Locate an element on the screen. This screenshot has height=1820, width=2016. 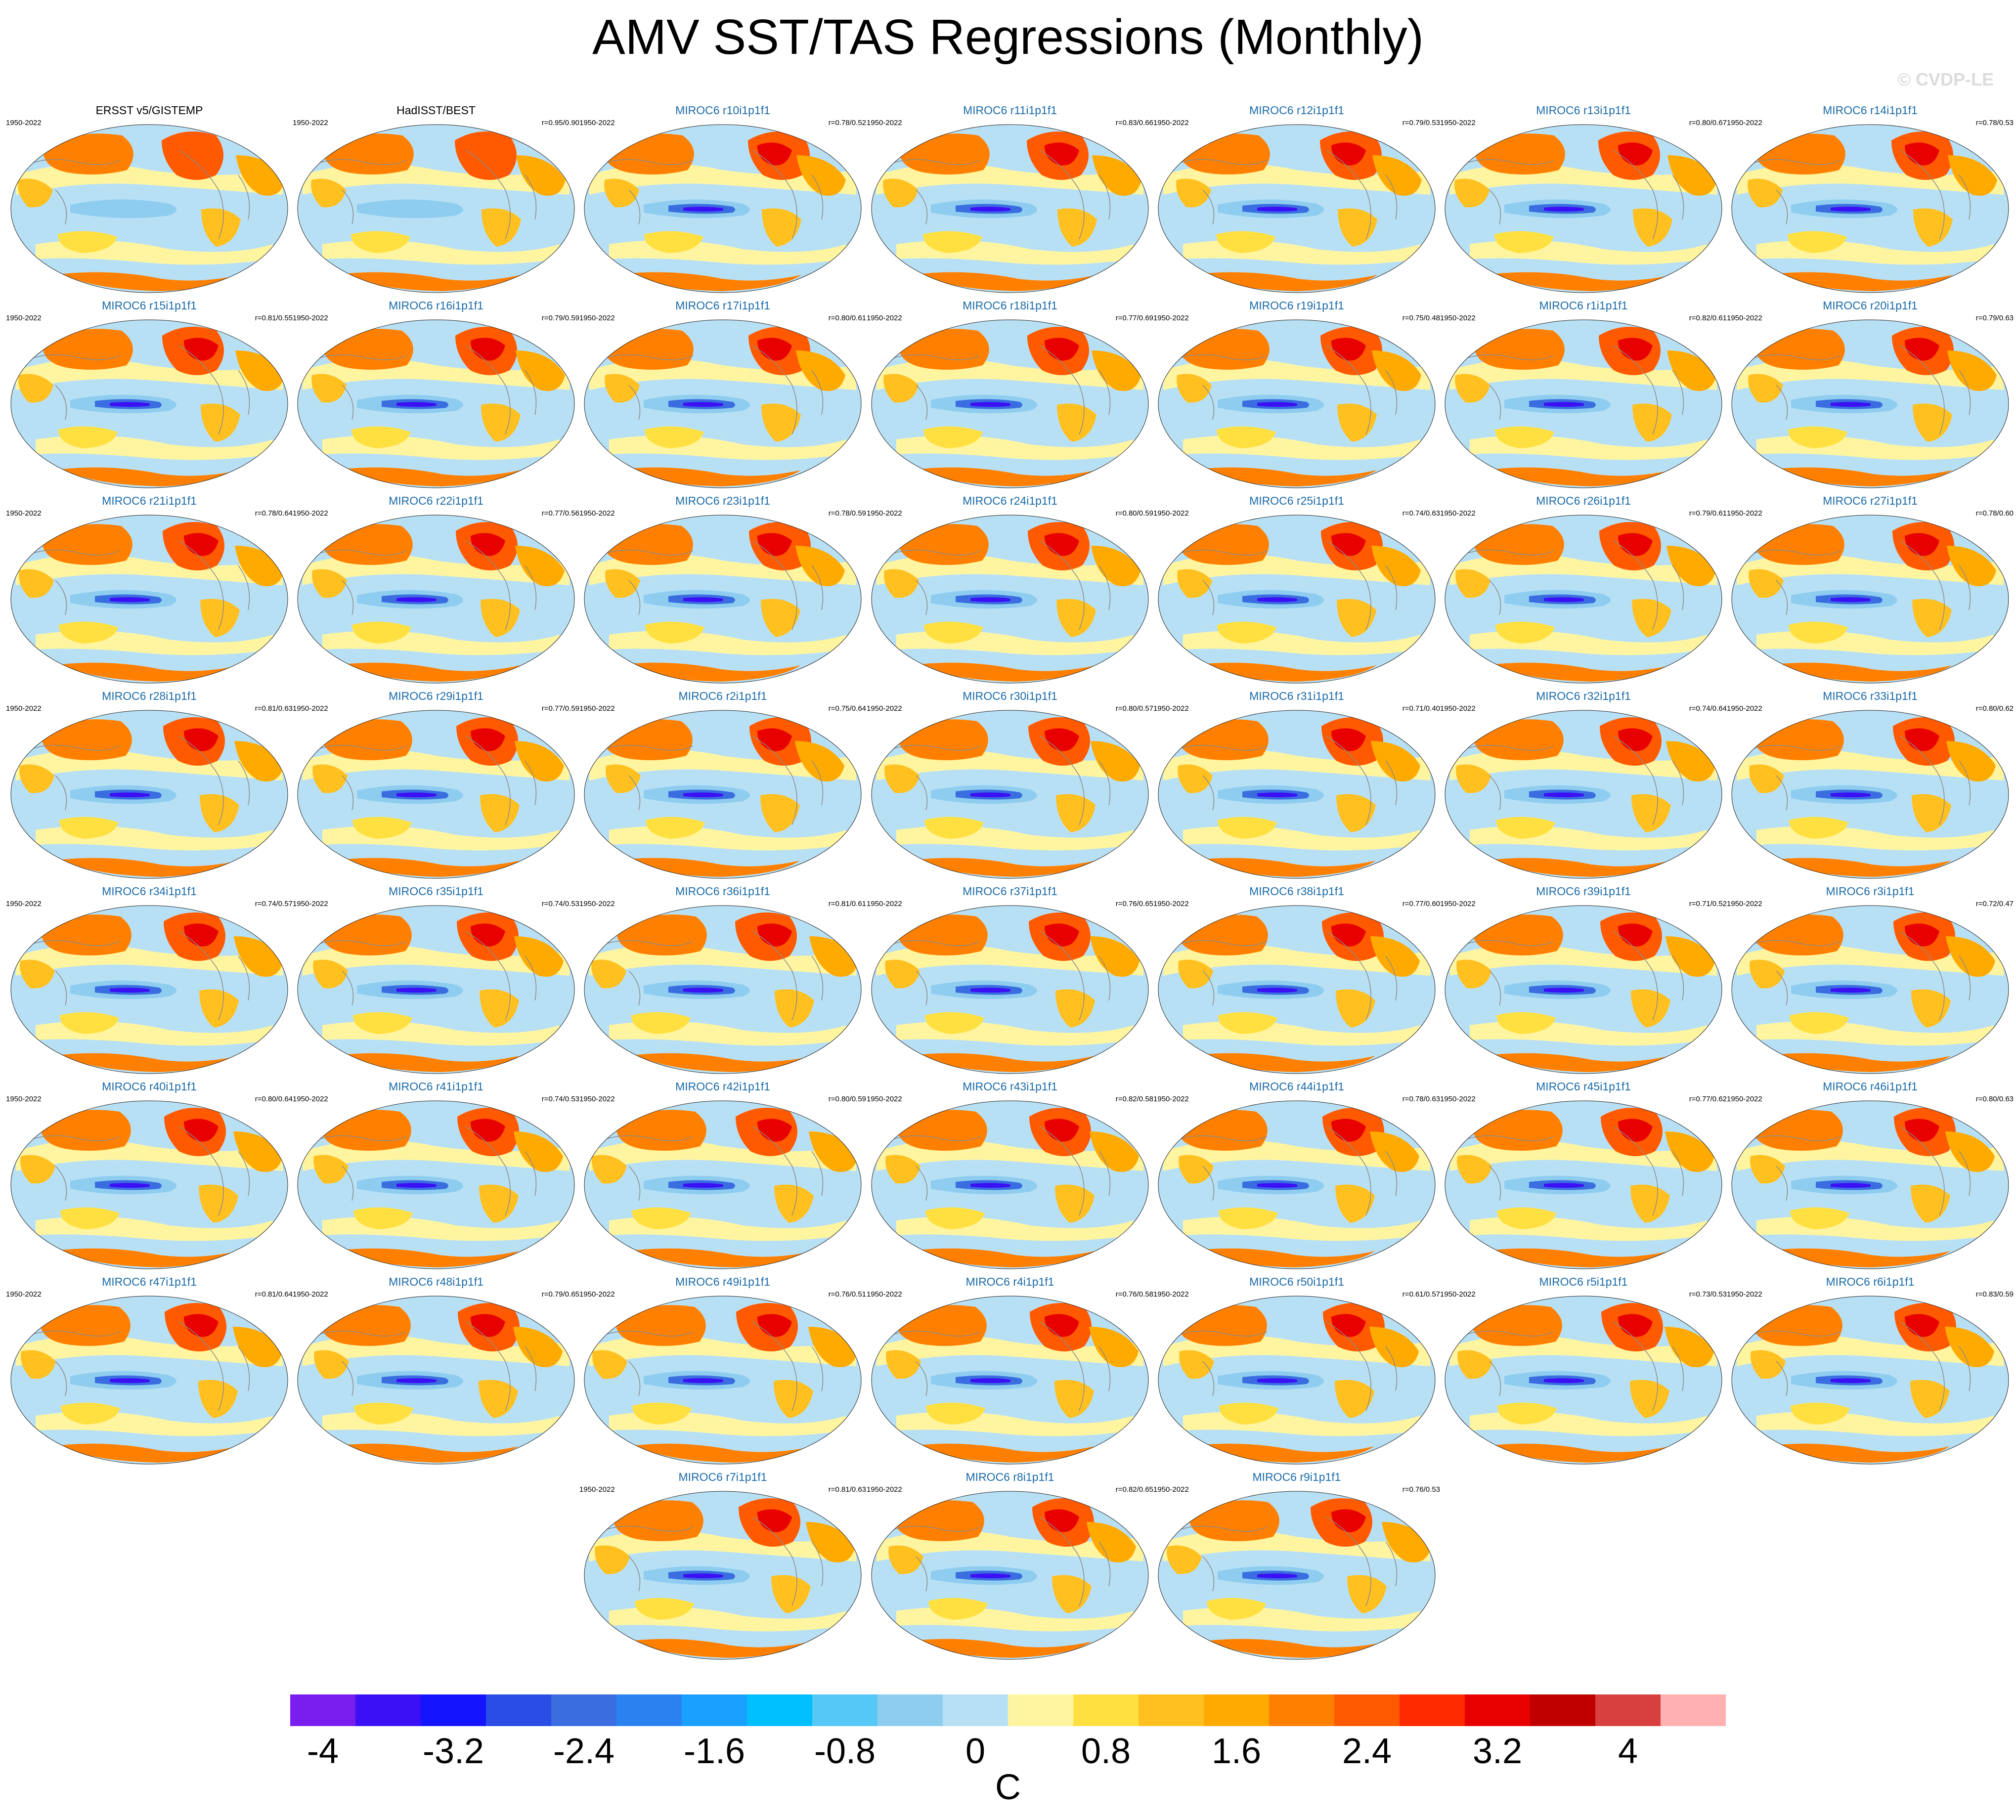
panel-correlation: r=0.81/0.55 is located at coordinates (274, 318).